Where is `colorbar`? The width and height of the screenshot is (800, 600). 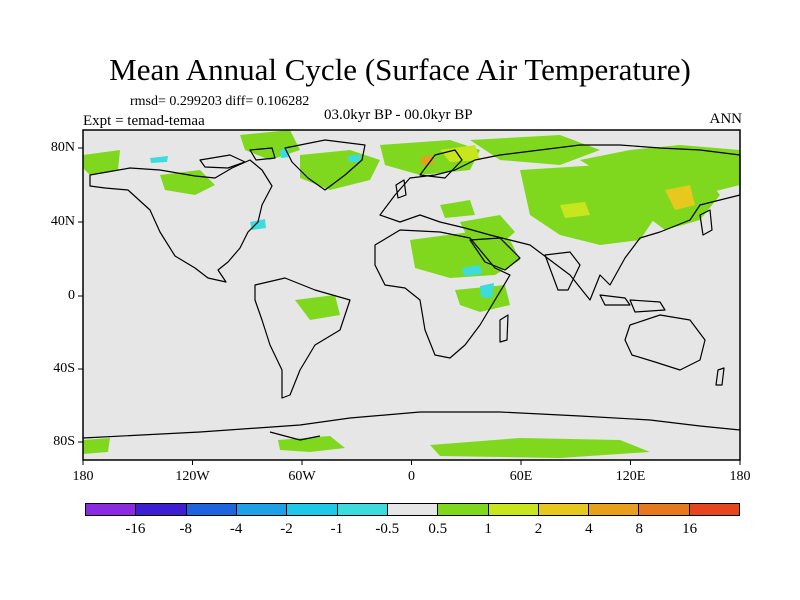 colorbar is located at coordinates (412, 509).